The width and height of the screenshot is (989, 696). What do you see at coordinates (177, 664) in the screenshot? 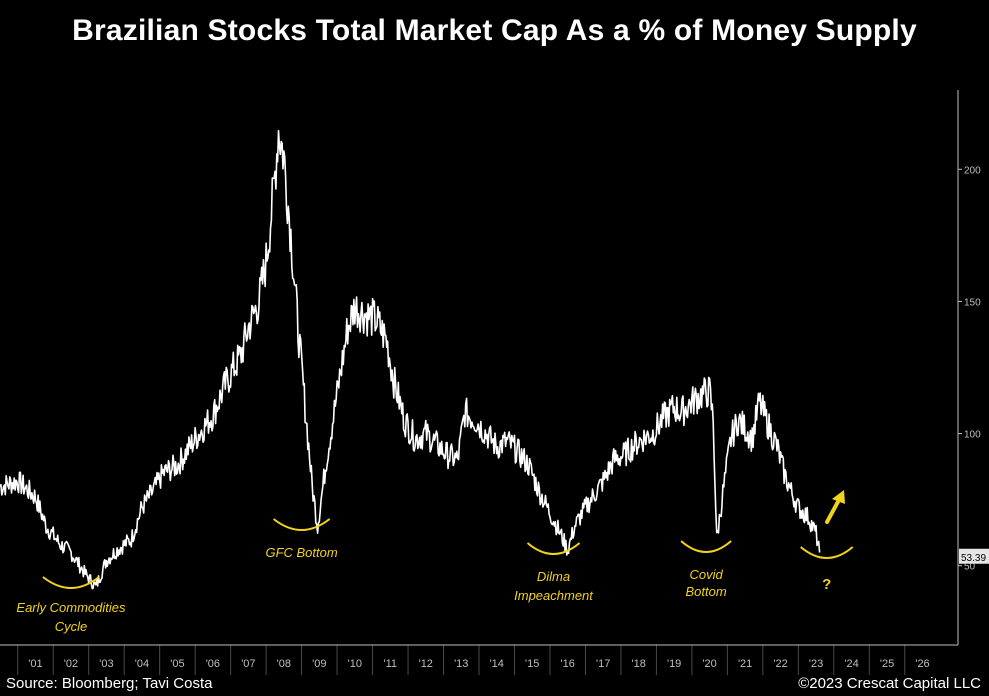
I see `x-tick-label: '05` at bounding box center [177, 664].